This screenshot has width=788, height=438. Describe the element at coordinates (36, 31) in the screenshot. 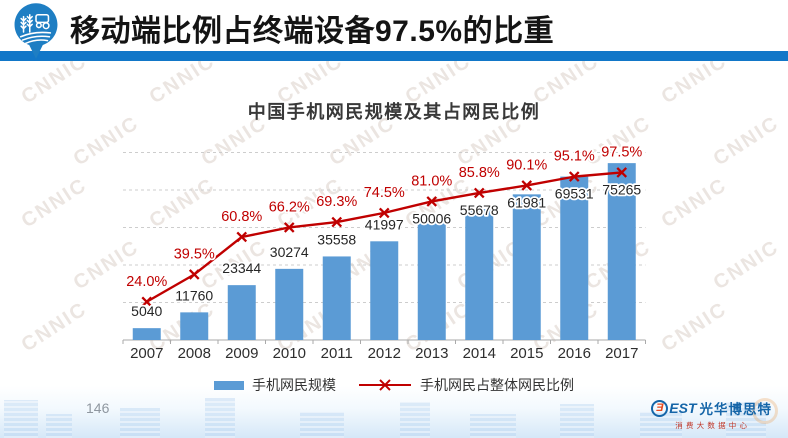

I see `agriculture-pin-logo-icon` at that location.